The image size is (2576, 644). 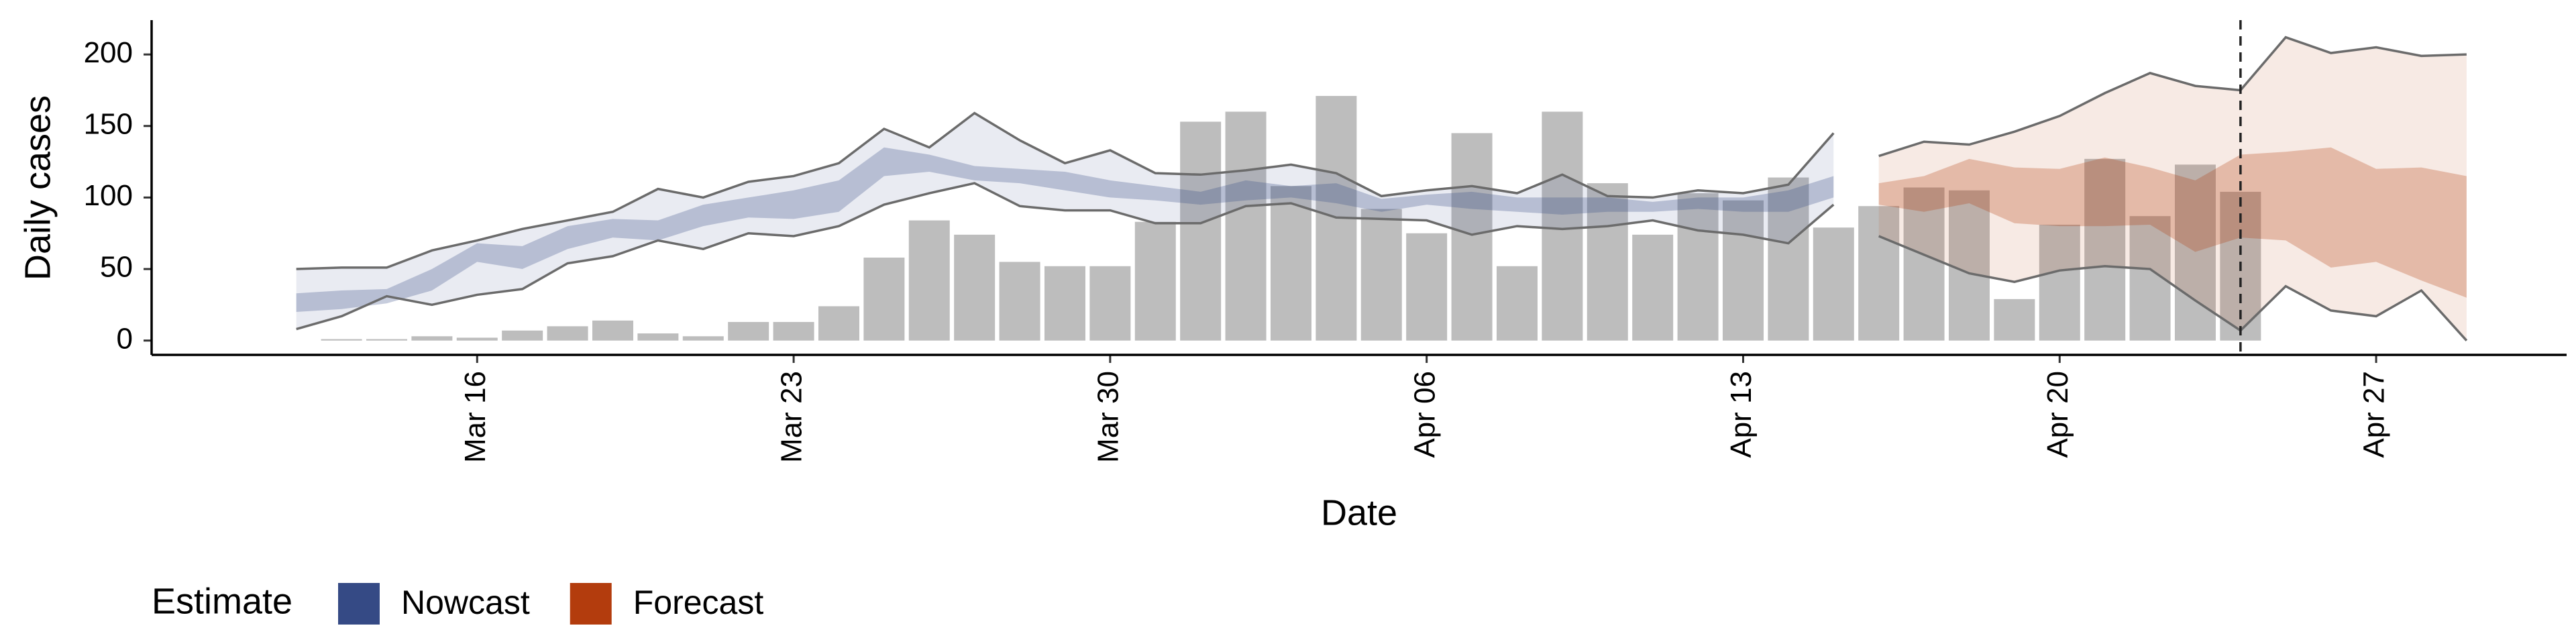 What do you see at coordinates (1108, 417) in the screenshot?
I see `x-tick-label: Mar 30` at bounding box center [1108, 417].